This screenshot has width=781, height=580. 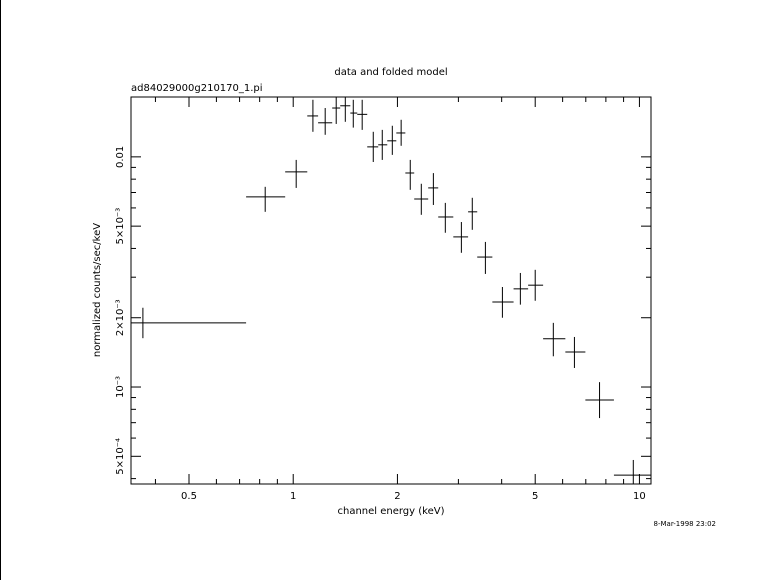 What do you see at coordinates (120, 157) in the screenshot?
I see `y-tick-label: 0.01` at bounding box center [120, 157].